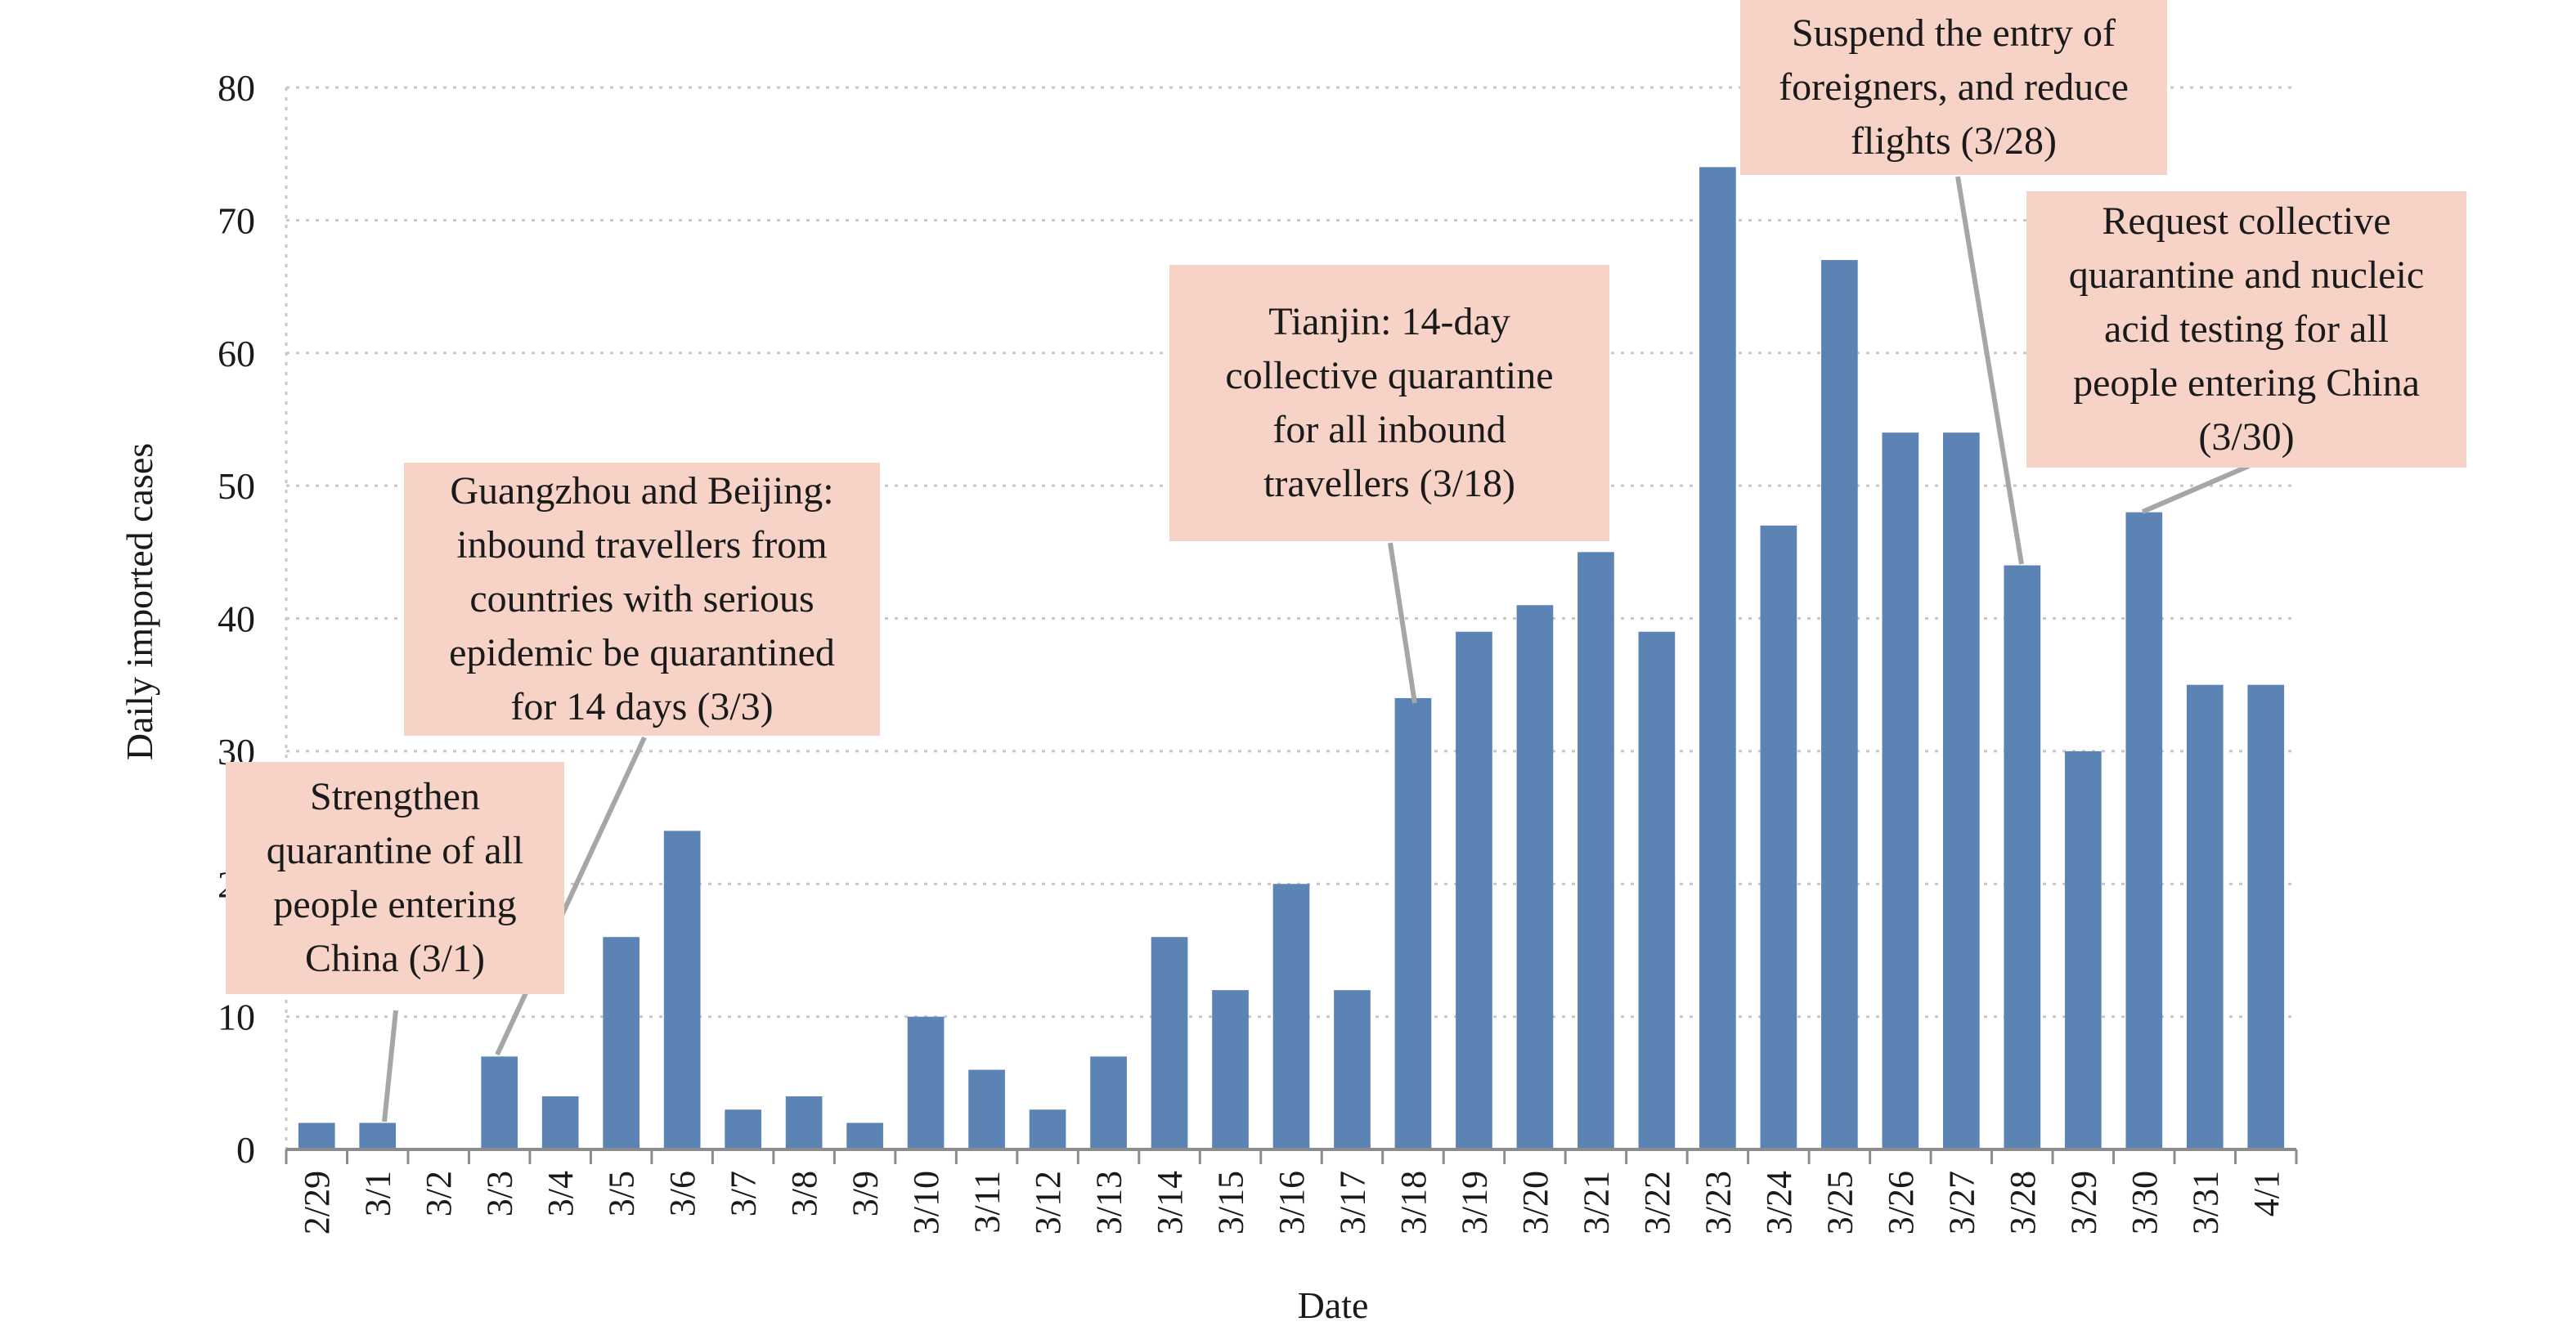 Image resolution: width=2576 pixels, height=1344 pixels. What do you see at coordinates (1389, 484) in the screenshot?
I see `annotation-line: travellers (3/18)` at bounding box center [1389, 484].